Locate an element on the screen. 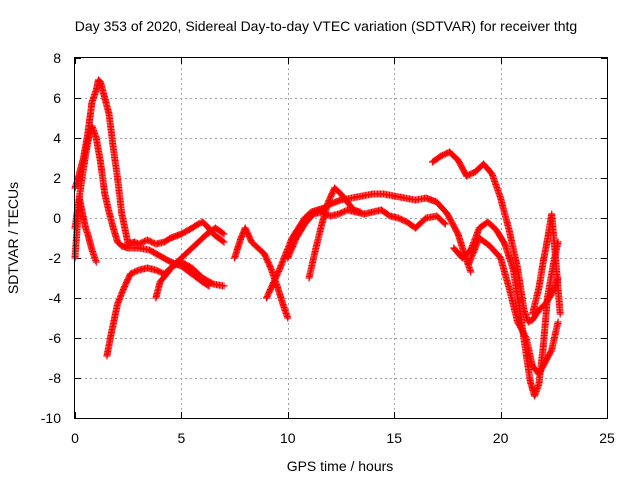 The image size is (640, 480). y-tick-labels: -10 -8 -6 -4 -2 0 2 4 6 8 is located at coordinates (51, 238).